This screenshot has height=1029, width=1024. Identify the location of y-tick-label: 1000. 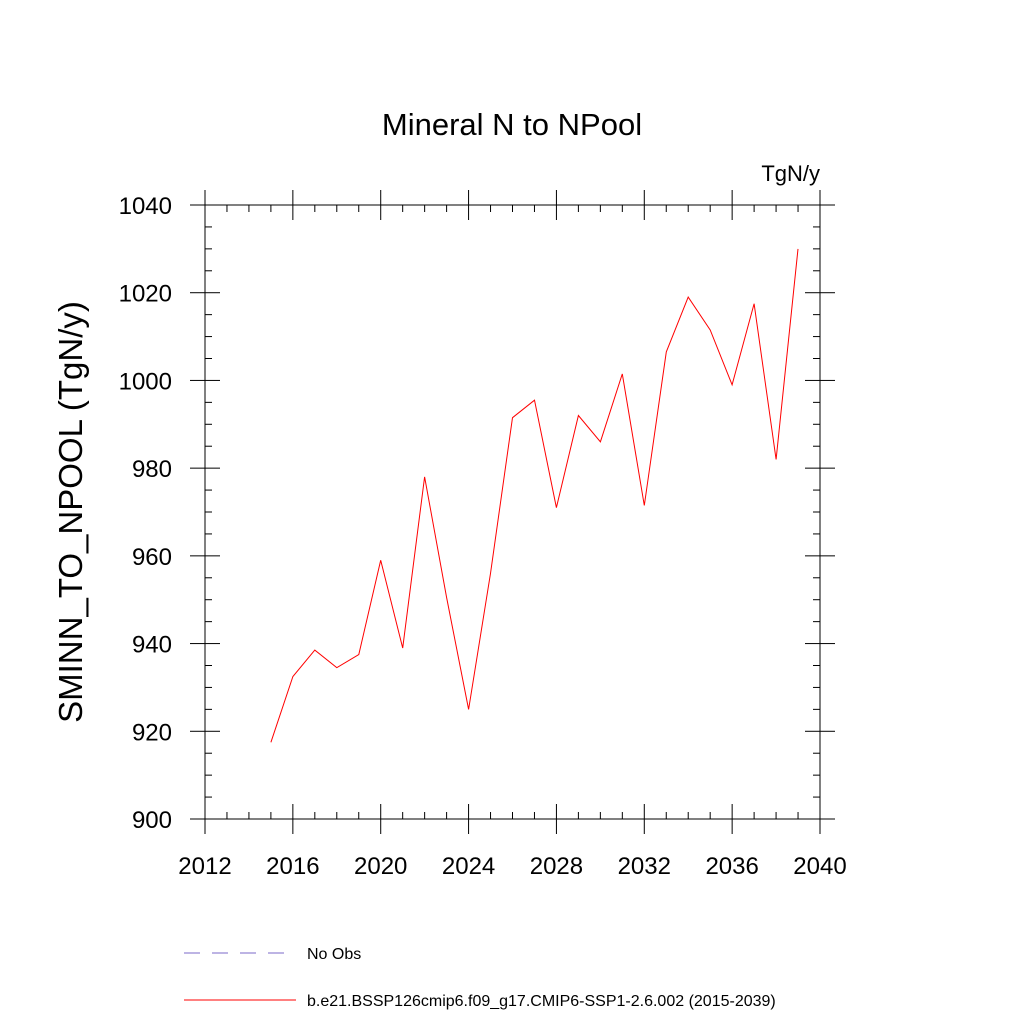
(145, 381).